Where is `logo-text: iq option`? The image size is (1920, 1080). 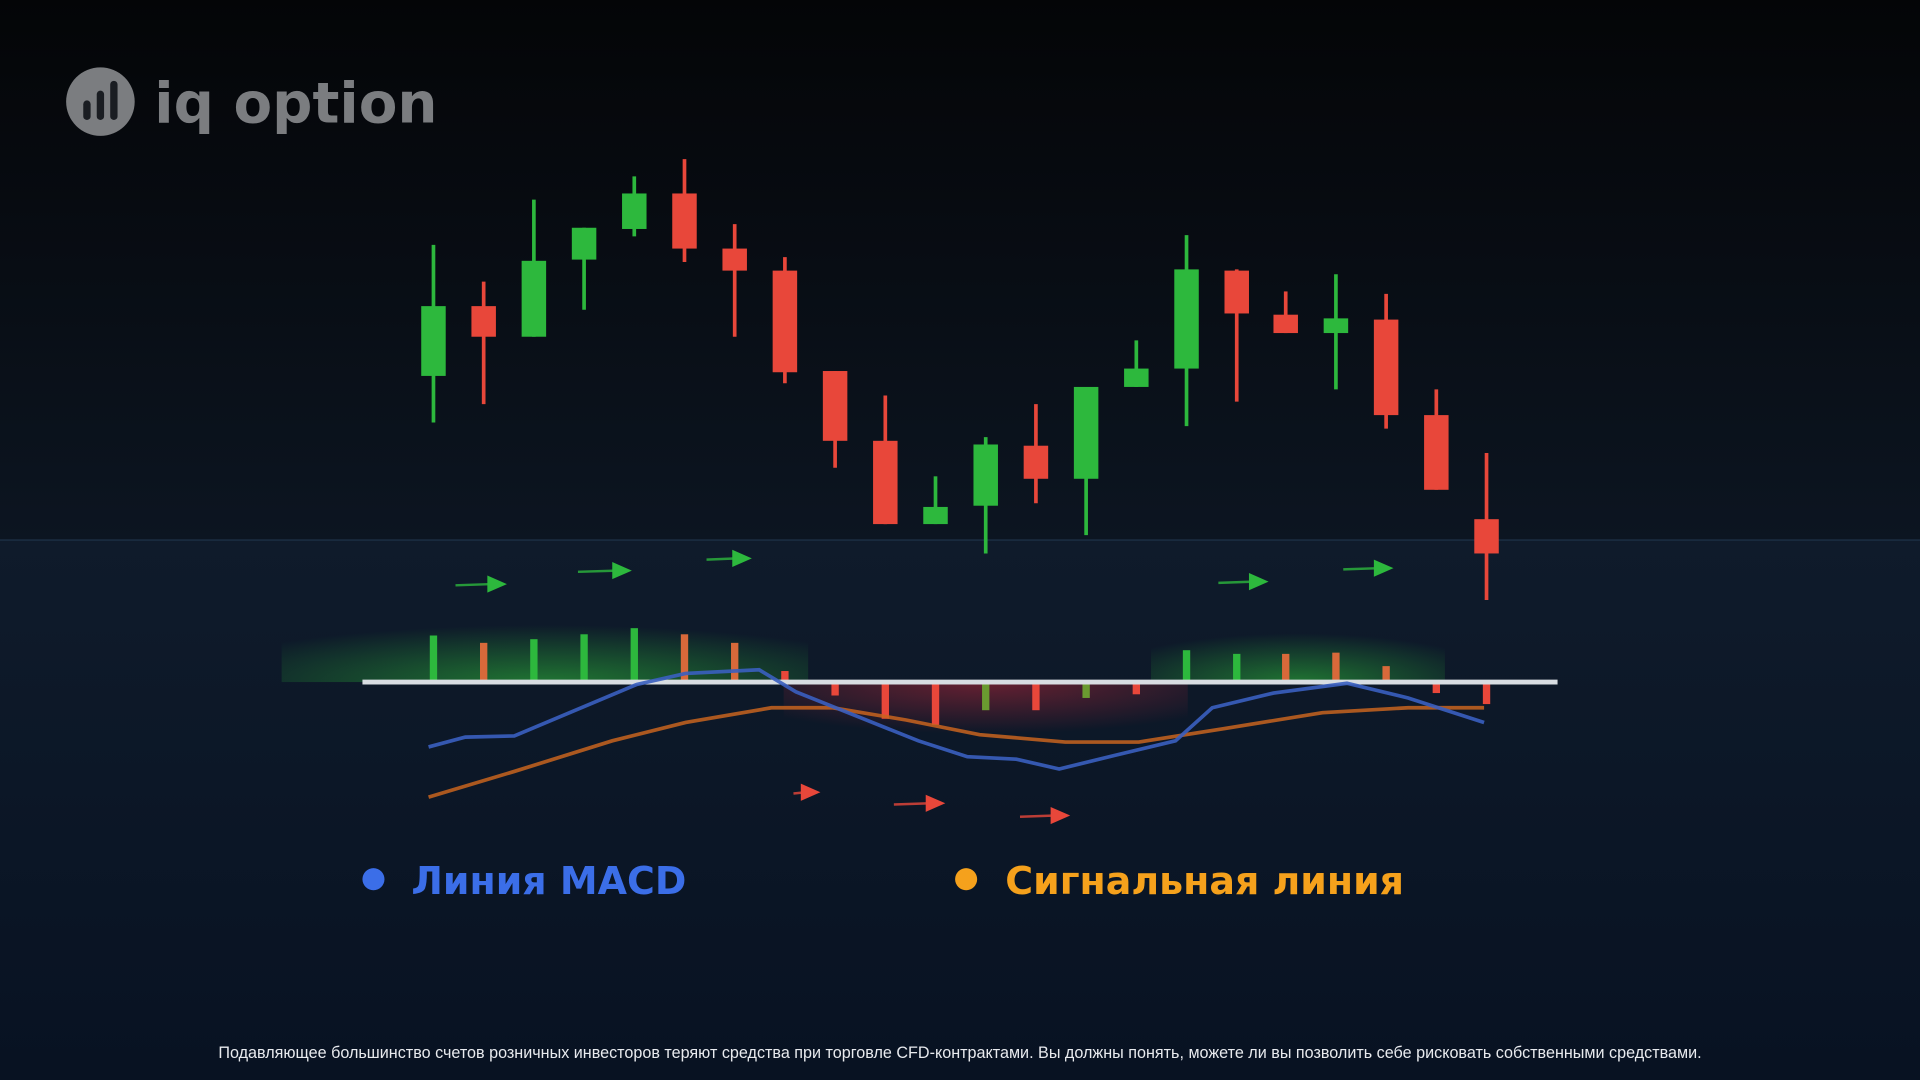
logo-text: iq option is located at coordinates (295, 103).